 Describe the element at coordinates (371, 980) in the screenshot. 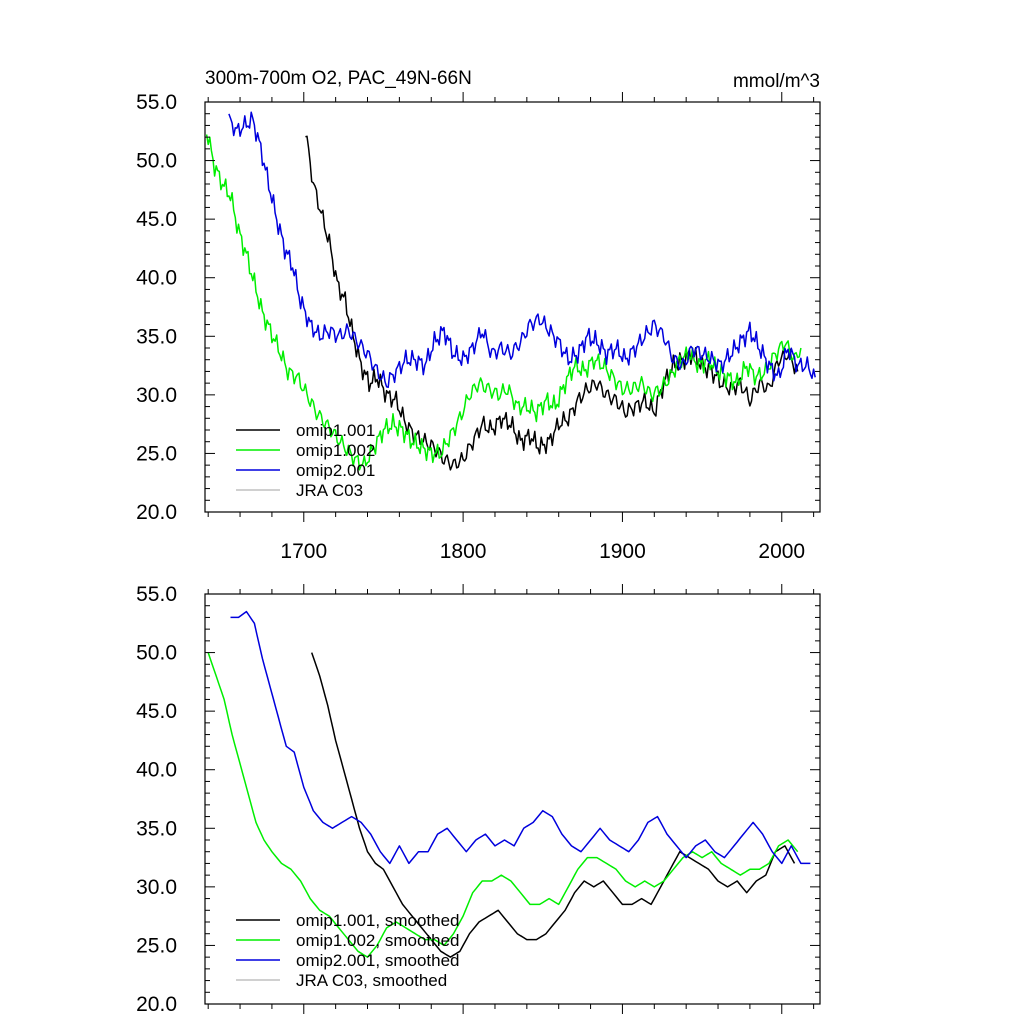

I see `legend-label: JRA C03, smoothed` at that location.